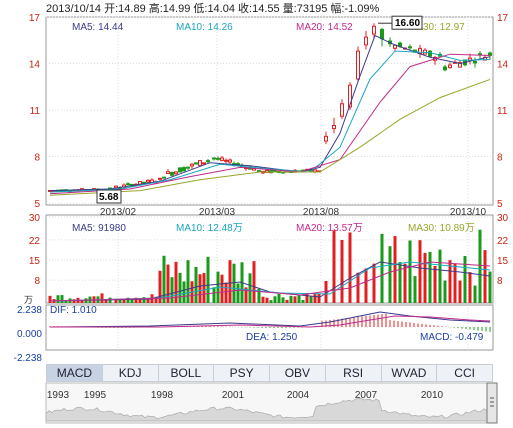  Describe the element at coordinates (465, 373) in the screenshot. I see `tab-cci: CCI` at that location.